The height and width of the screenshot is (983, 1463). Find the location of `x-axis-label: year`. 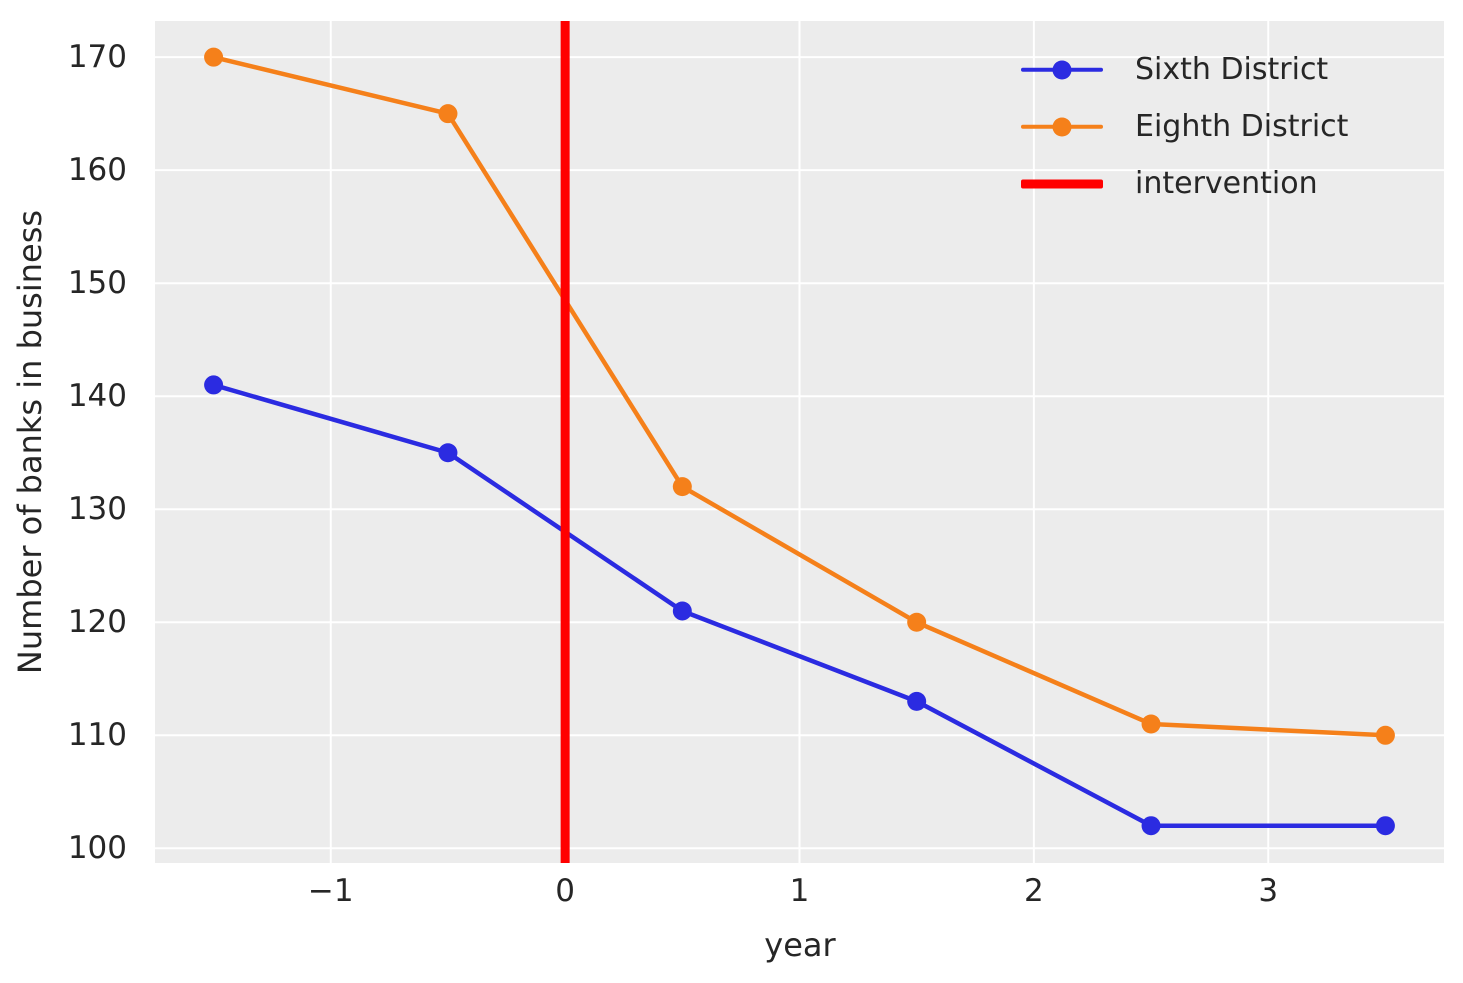

x-axis-label: year is located at coordinates (800, 945).